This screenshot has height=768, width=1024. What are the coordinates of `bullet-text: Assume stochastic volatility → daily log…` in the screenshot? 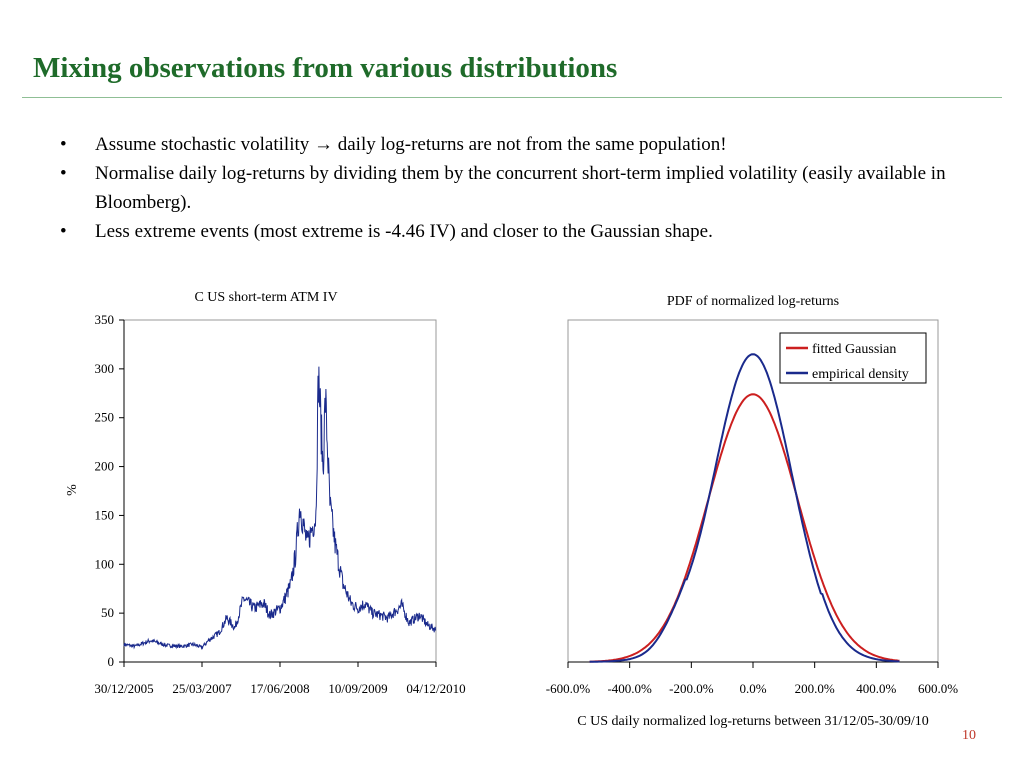 It's located at (411, 144).